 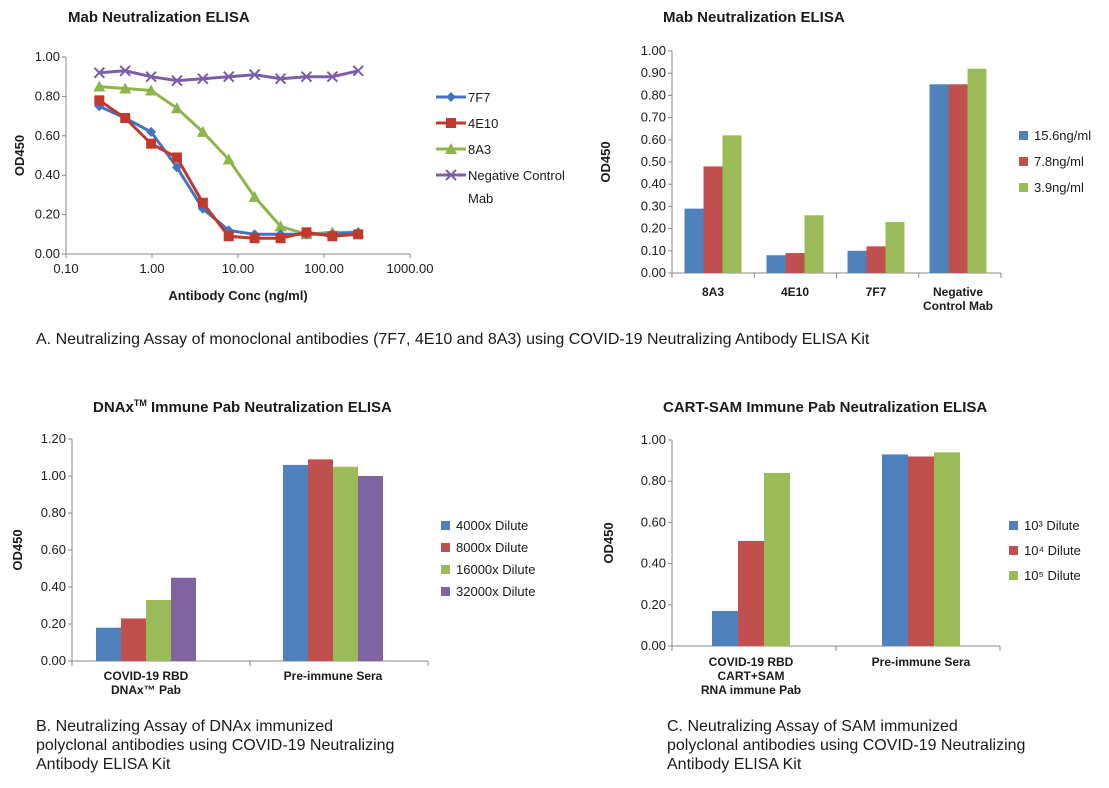 What do you see at coordinates (17, 549) in the screenshot?
I see `chart-b-y-label: OD450` at bounding box center [17, 549].